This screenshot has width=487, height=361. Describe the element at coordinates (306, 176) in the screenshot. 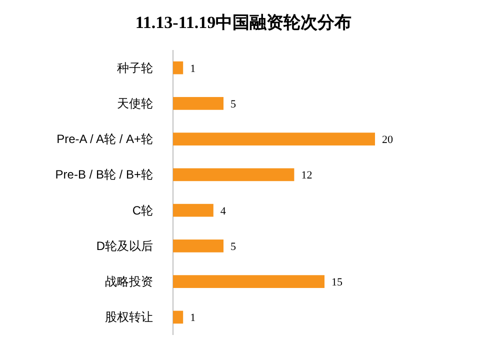

I see `data-label: 12` at that location.